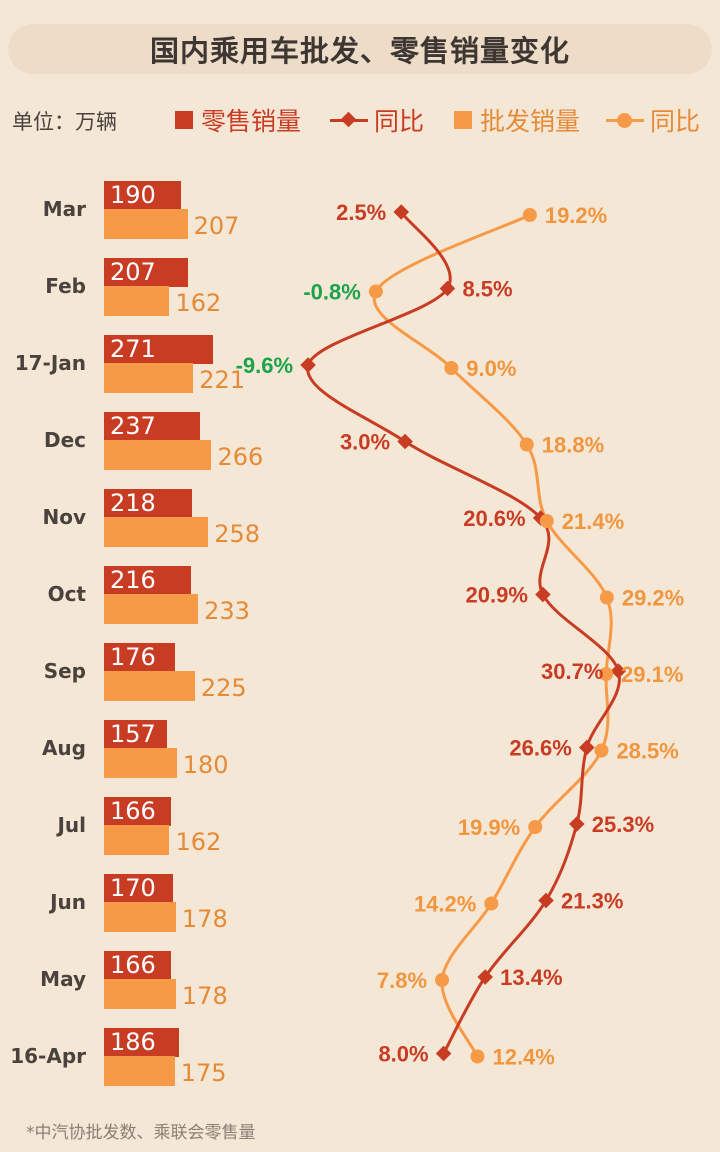  I want to click on wholesale-value-label: 175, so click(203, 1073).